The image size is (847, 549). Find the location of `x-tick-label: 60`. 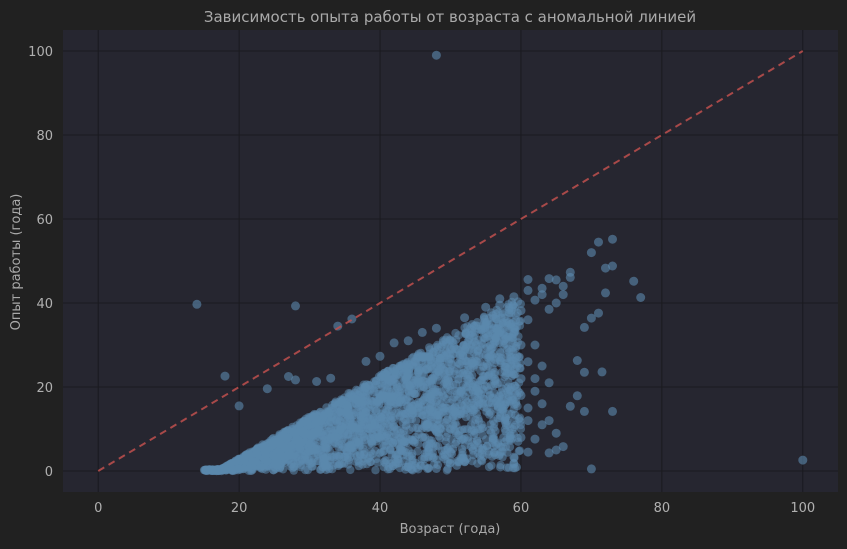

x-tick-label: 60 is located at coordinates (521, 508).